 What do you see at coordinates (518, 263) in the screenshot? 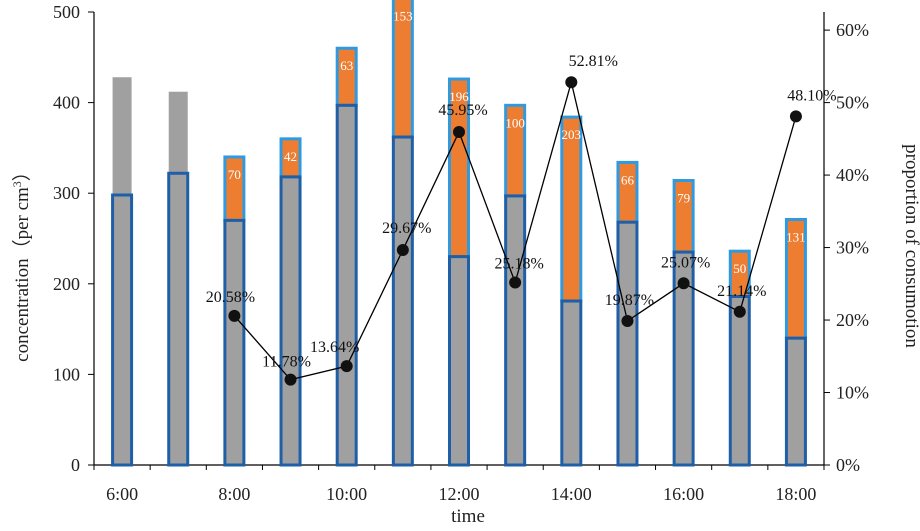
I see `proportion-label: 25.18%` at bounding box center [518, 263].